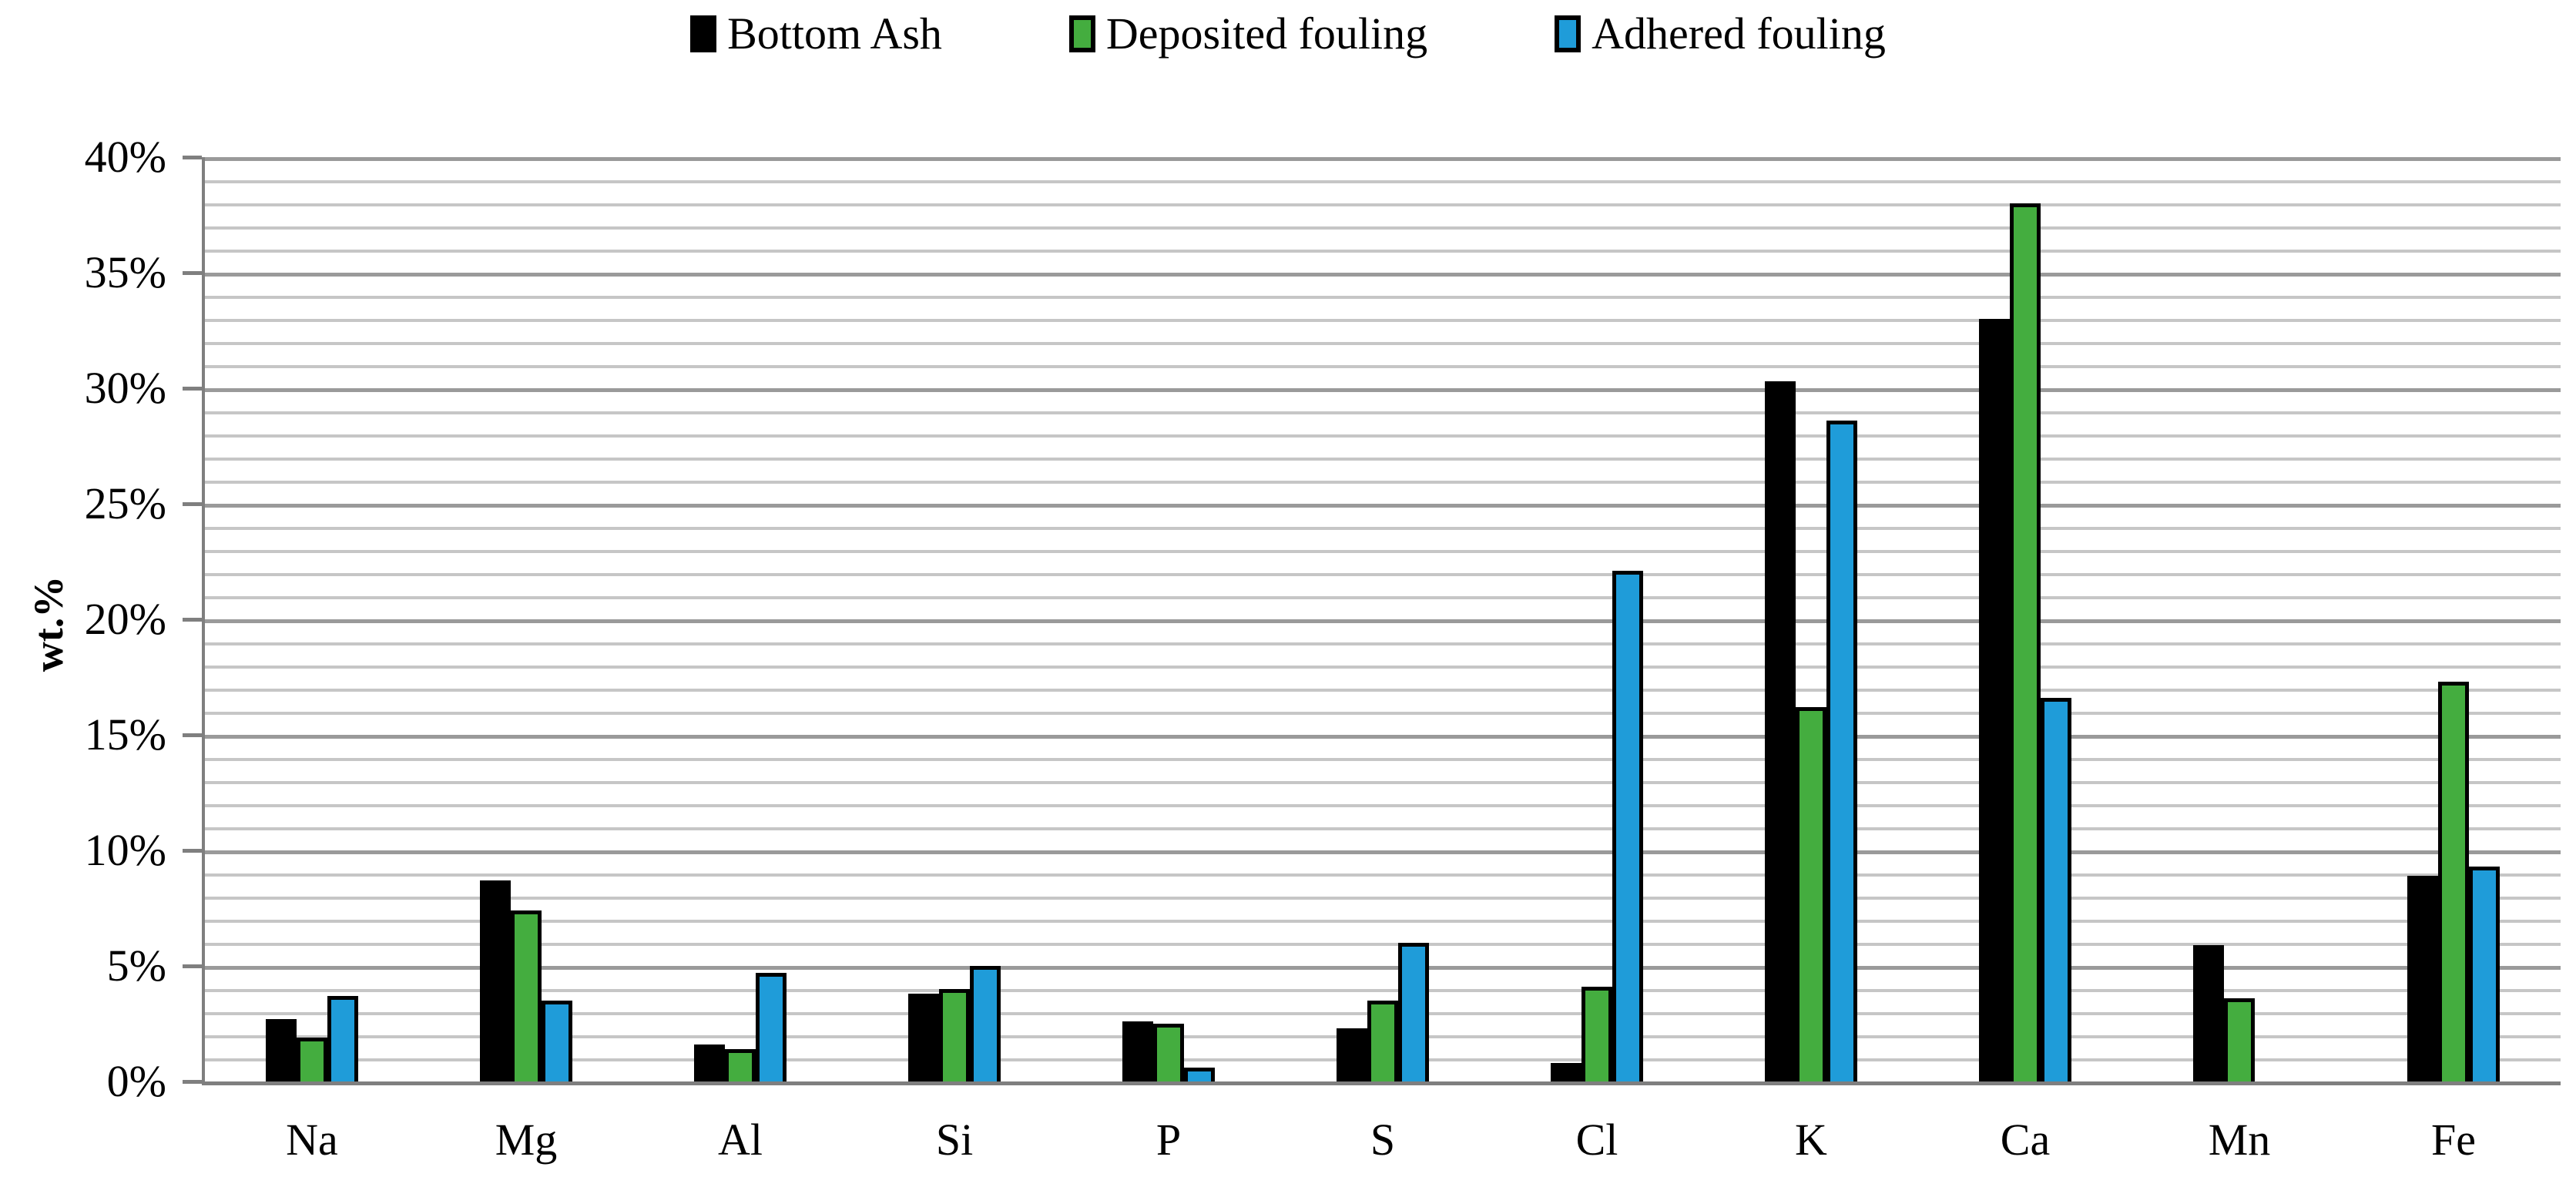 Image resolution: width=2576 pixels, height=1187 pixels. I want to click on bar-group-Ca: Ca, so click(2025, 659).